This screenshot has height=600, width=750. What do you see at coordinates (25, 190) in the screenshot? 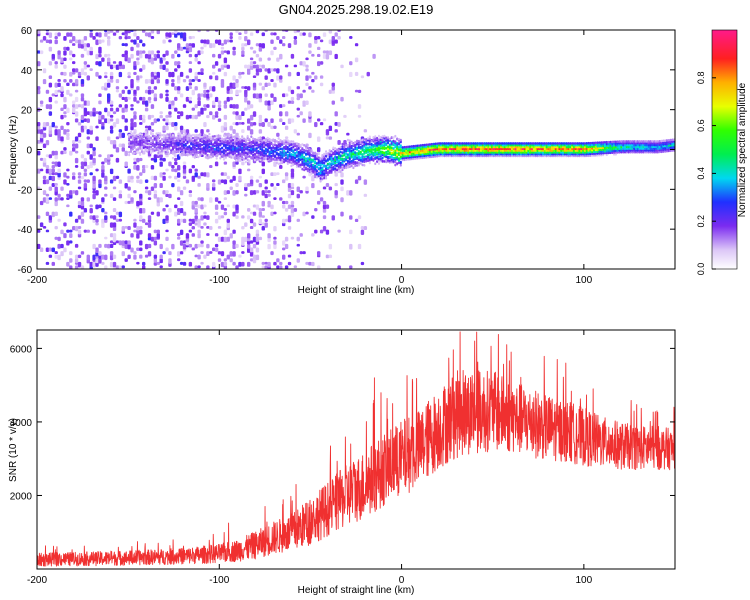
I see `y-tick-label: -20` at bounding box center [25, 190].